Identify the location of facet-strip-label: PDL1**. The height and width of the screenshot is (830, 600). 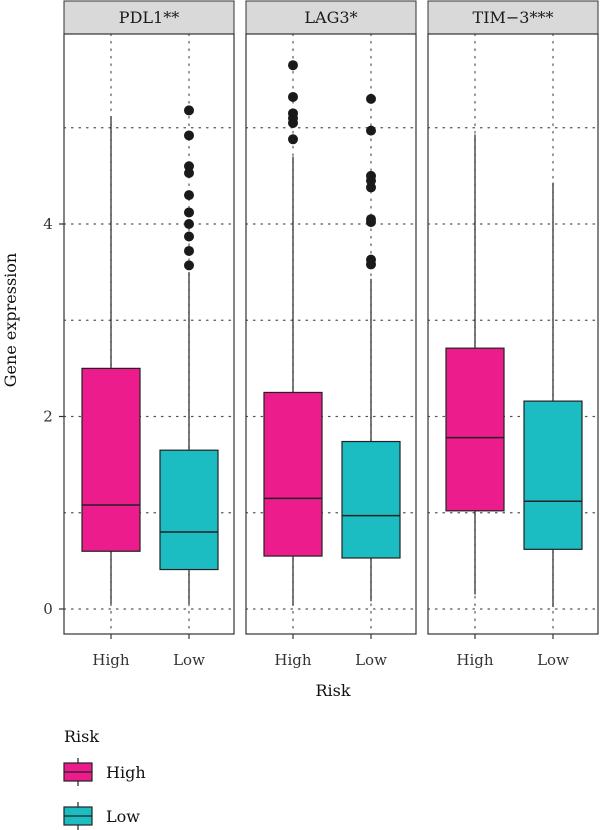
(149, 17).